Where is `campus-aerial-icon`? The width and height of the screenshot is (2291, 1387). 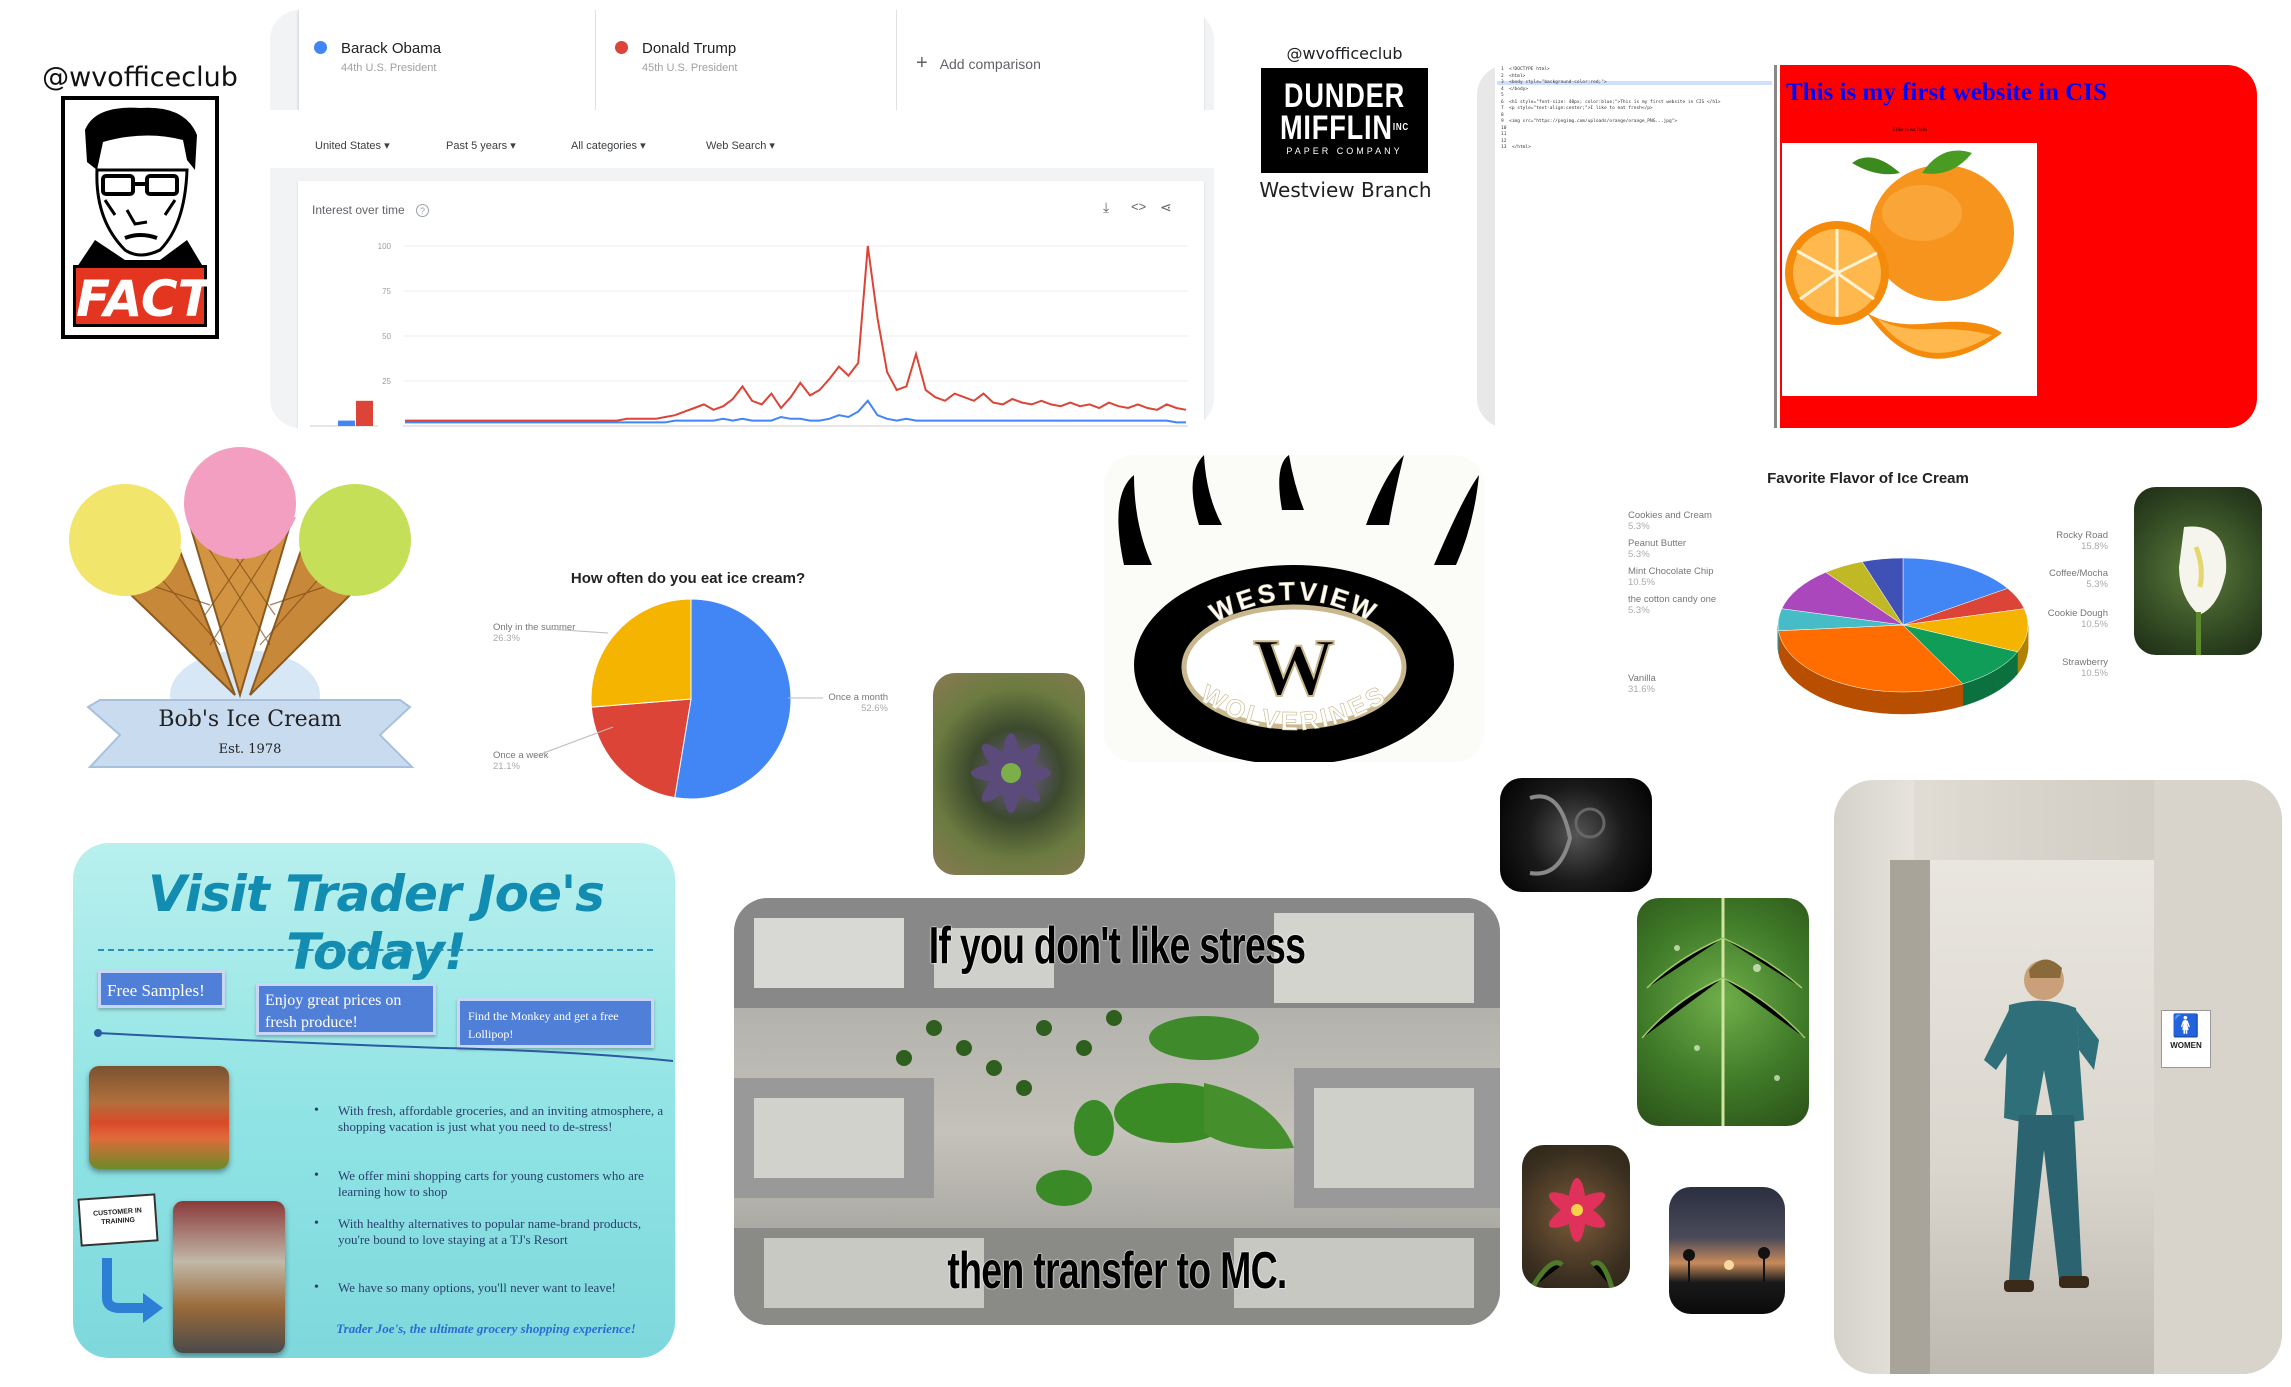 campus-aerial-icon is located at coordinates (1117, 1111).